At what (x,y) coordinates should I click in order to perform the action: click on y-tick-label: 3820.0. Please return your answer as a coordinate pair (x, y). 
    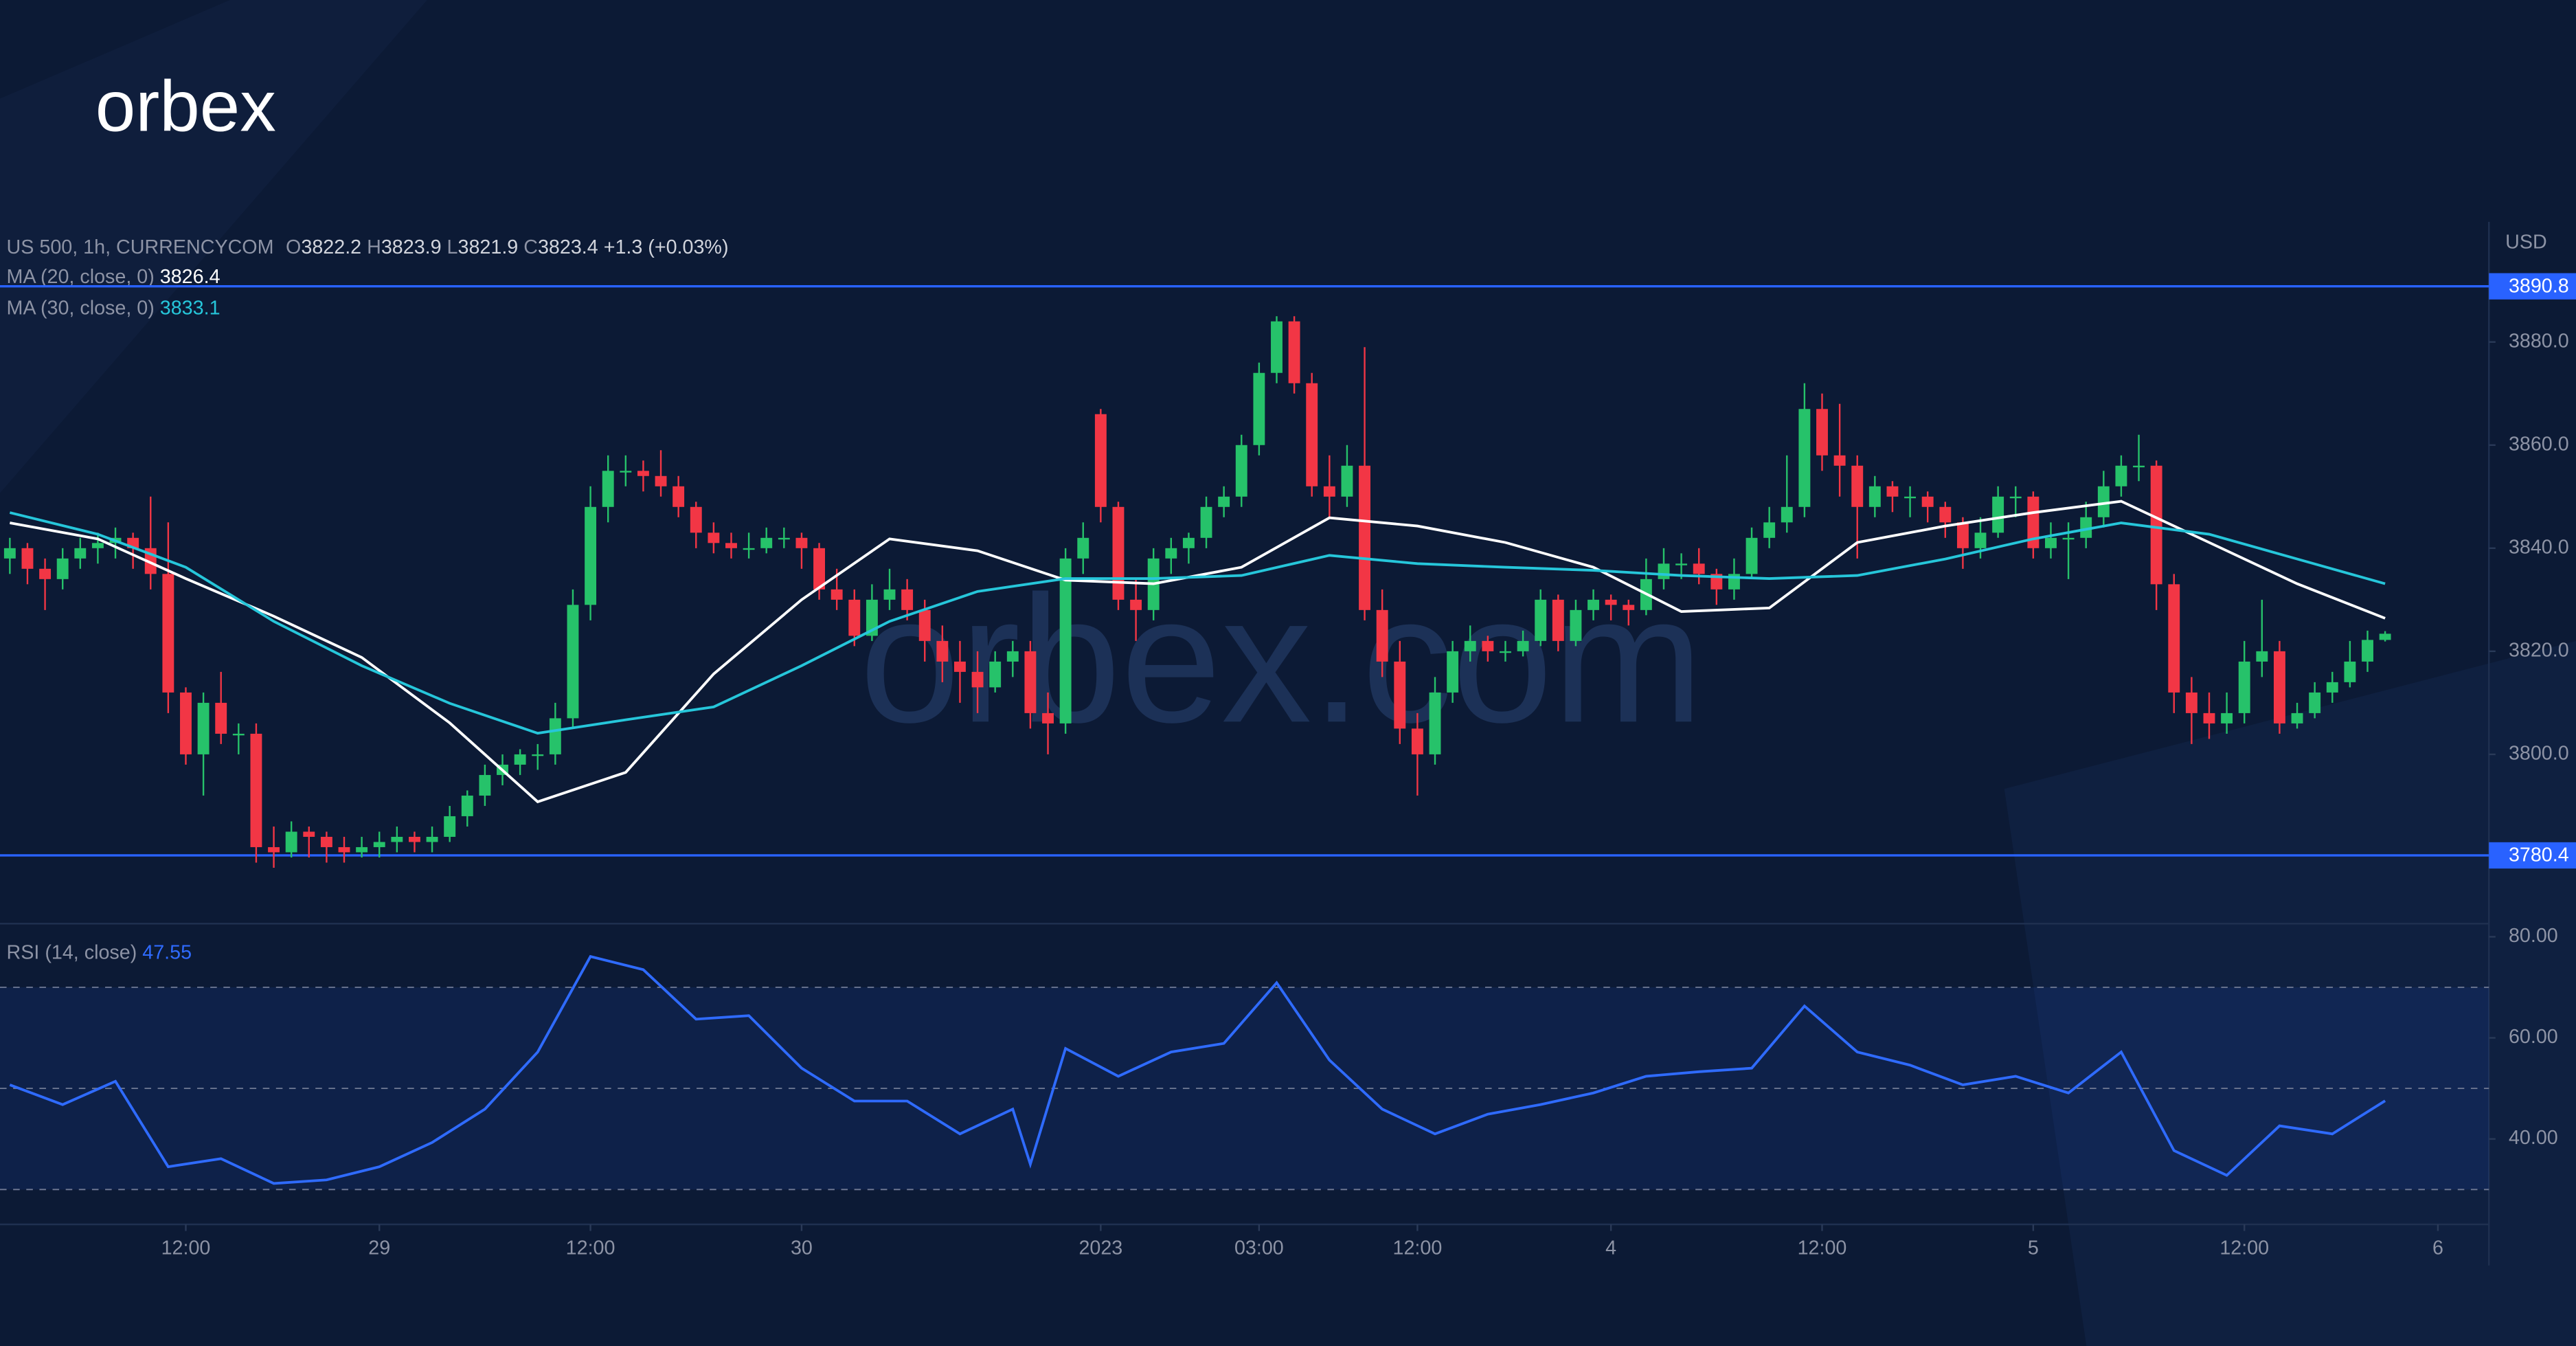
    Looking at the image, I should click on (2539, 650).